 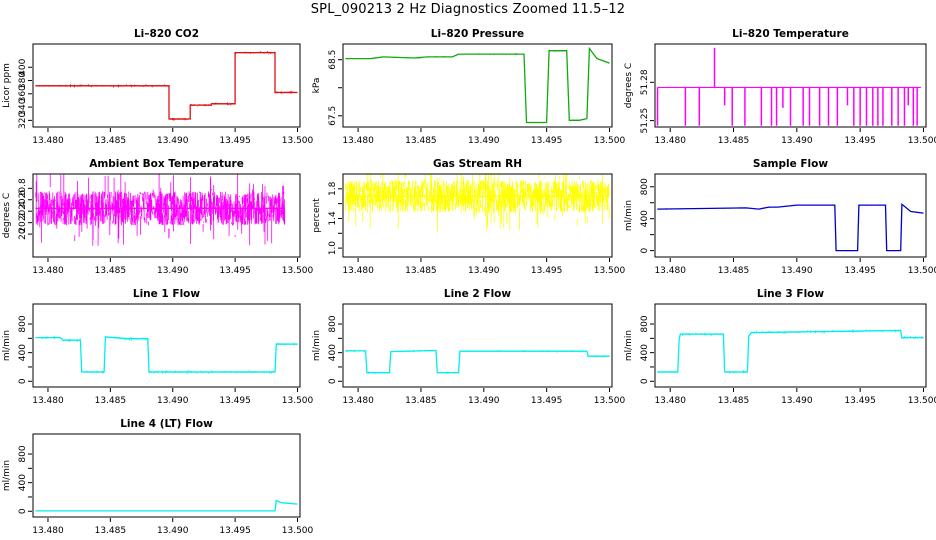 I want to click on y-tick-label: 20.6, so click(x=23, y=199).